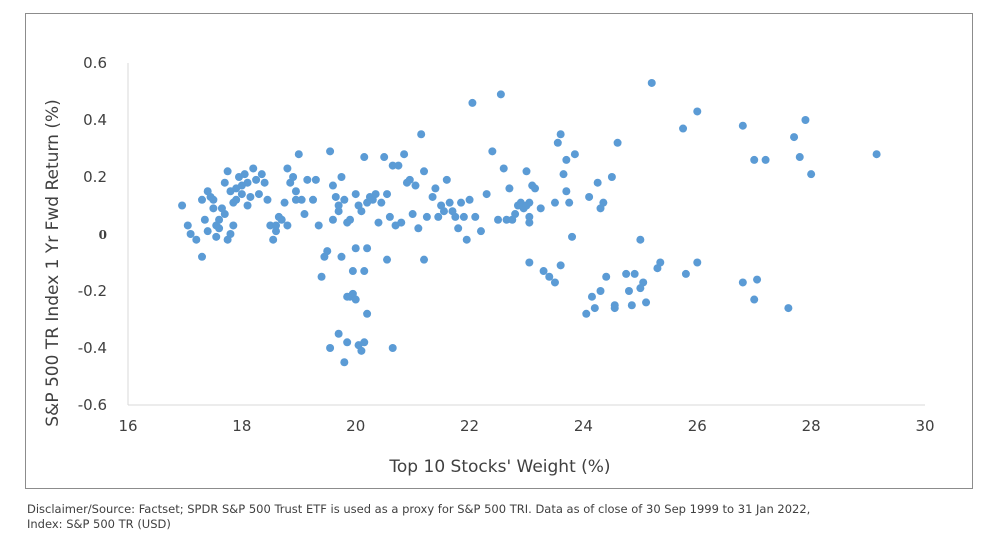  Describe the element at coordinates (924, 426) in the screenshot. I see `x-tick-label: 30` at that location.